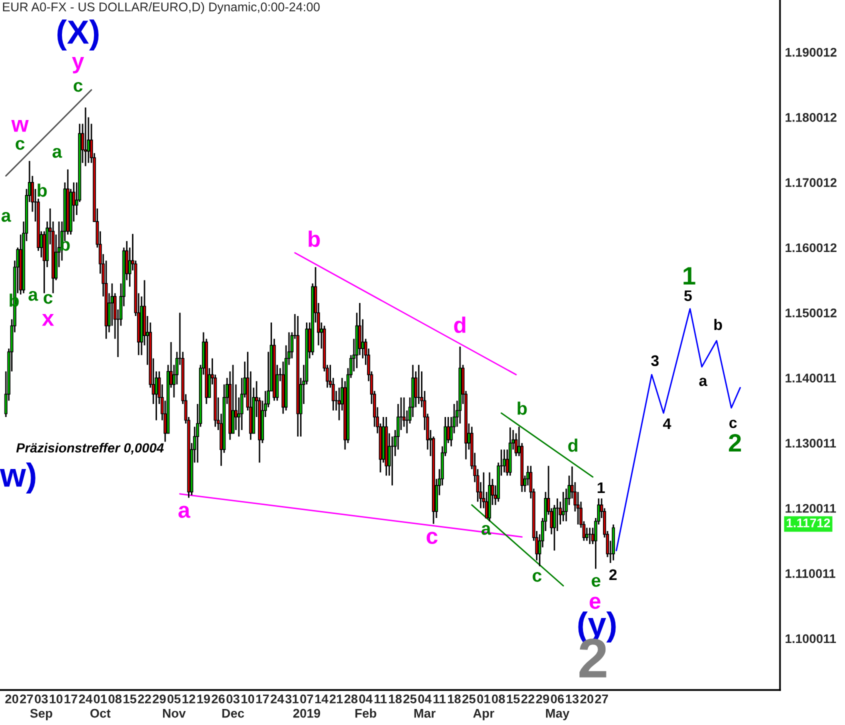 The height and width of the screenshot is (725, 845). What do you see at coordinates (811, 52) in the screenshot?
I see `y-tick-label: 1.190012` at bounding box center [811, 52].